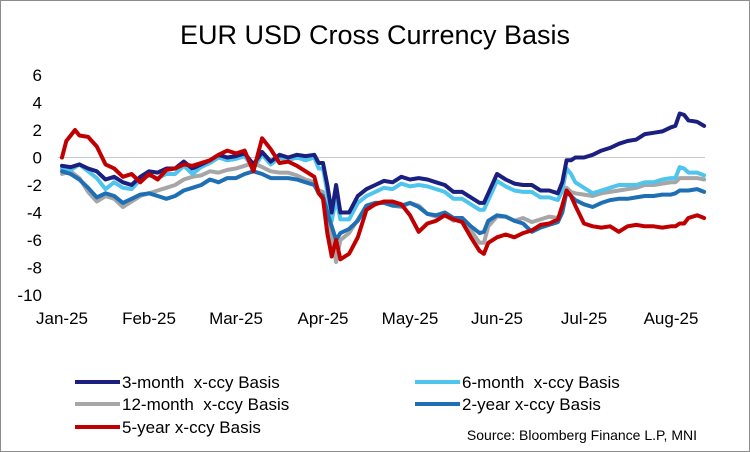 The width and height of the screenshot is (750, 452). Describe the element at coordinates (62, 318) in the screenshot. I see `x-tick-label: Jan-25` at that location.